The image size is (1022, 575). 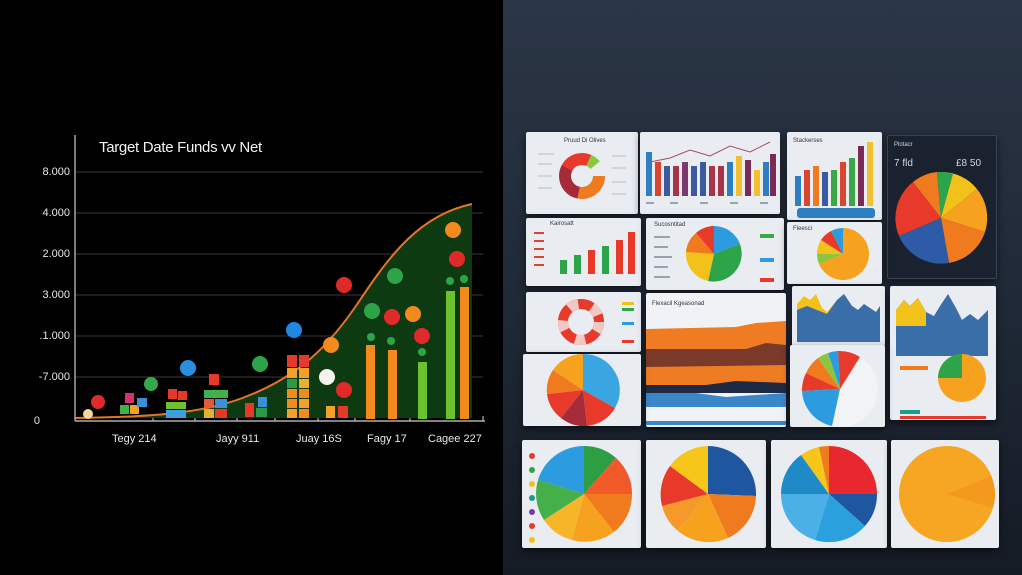 What do you see at coordinates (54, 377) in the screenshot?
I see `y-tick: -7.000` at bounding box center [54, 377].